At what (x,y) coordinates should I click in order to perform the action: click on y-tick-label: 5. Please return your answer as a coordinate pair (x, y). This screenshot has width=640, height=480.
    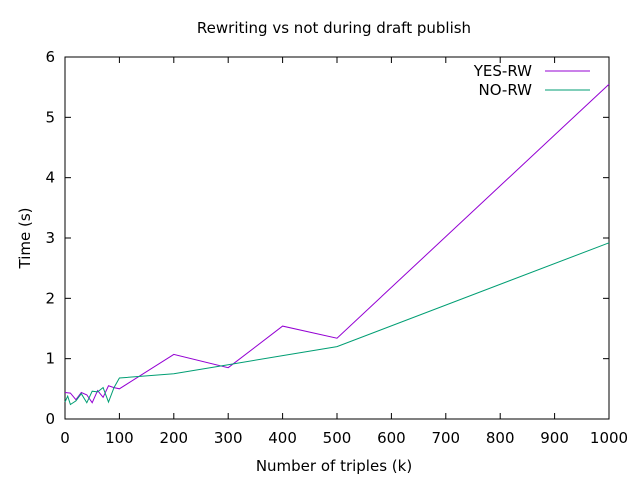
    Looking at the image, I should click on (50, 117).